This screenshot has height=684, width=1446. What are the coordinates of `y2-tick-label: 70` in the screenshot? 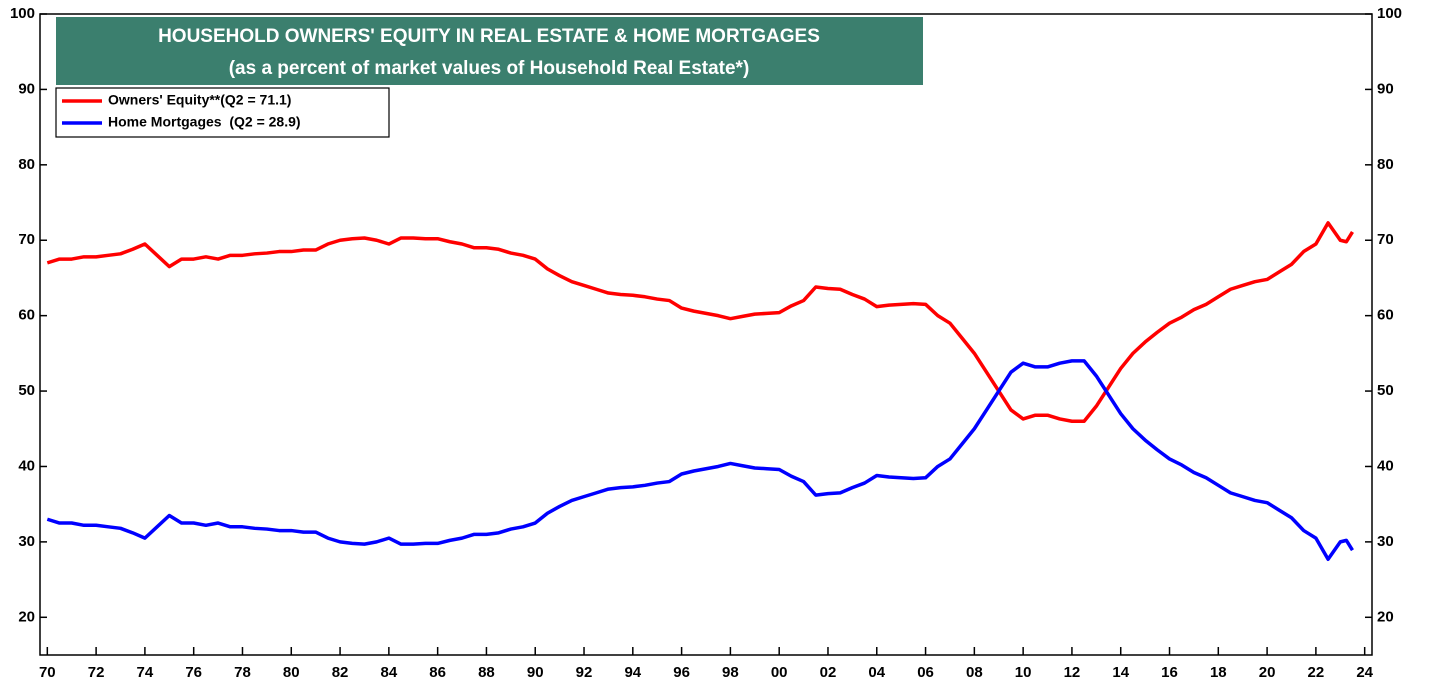 It's located at (1385, 239).